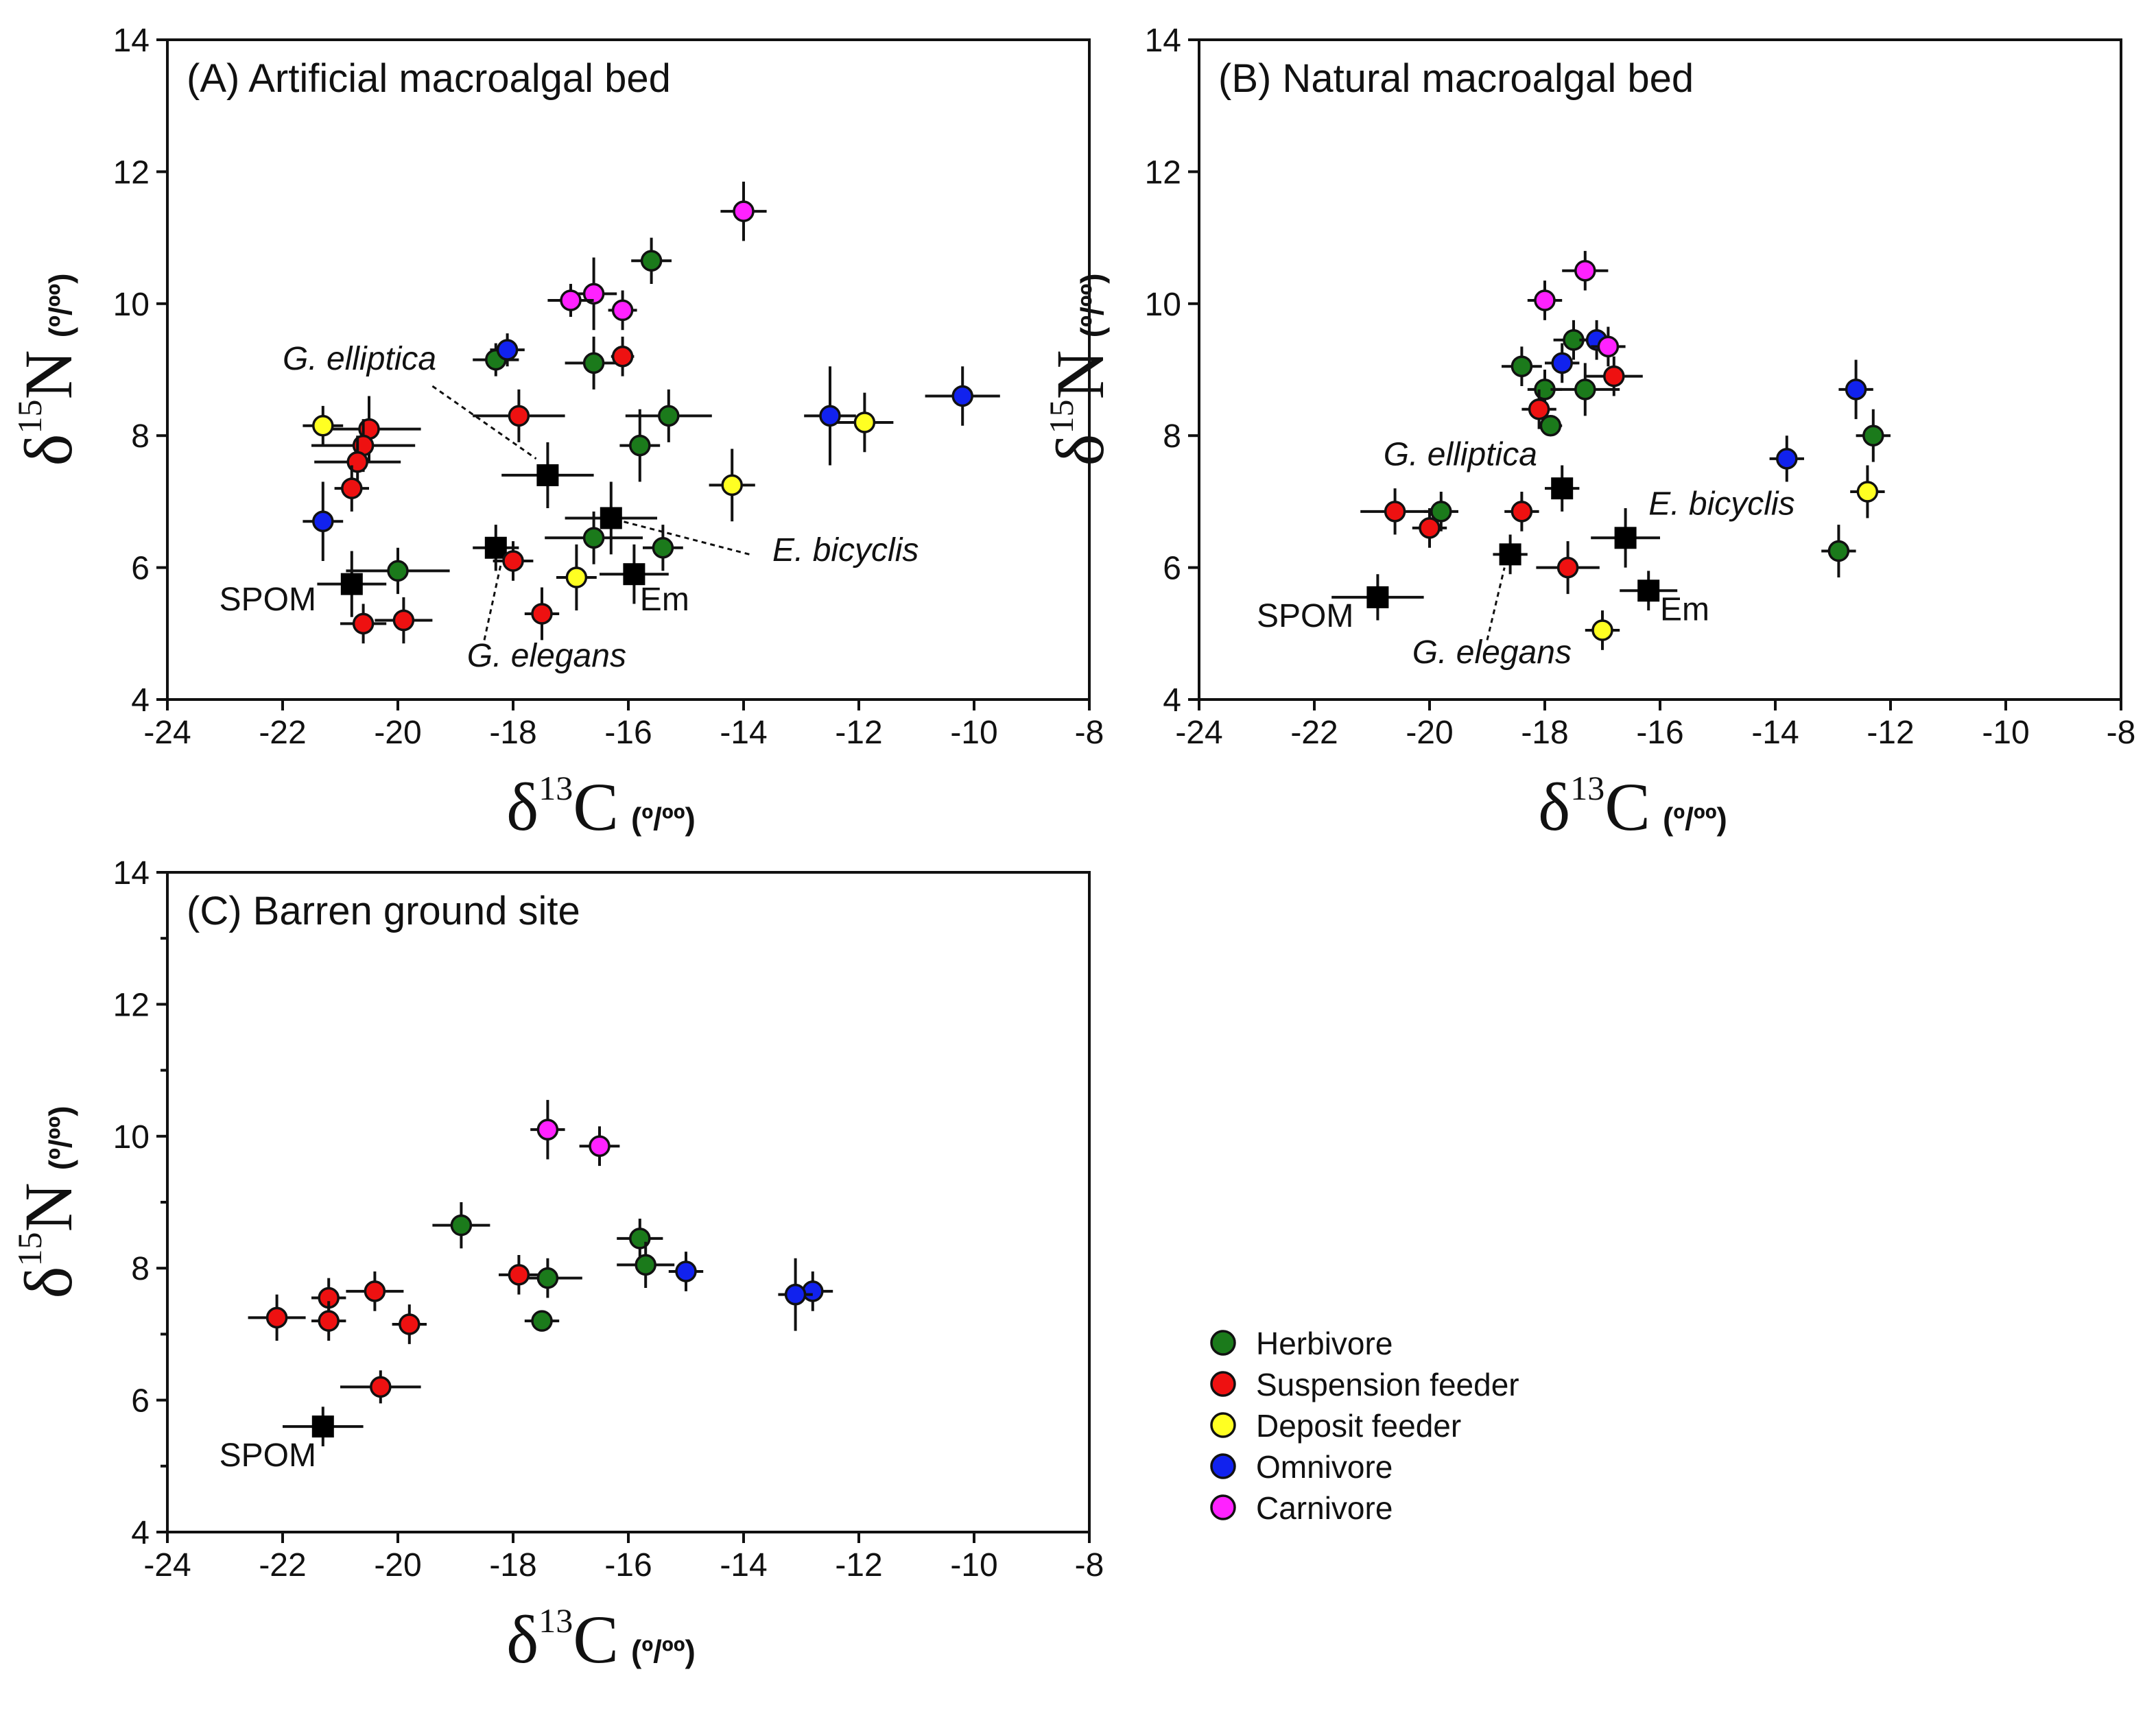 The image size is (2156, 1709). What do you see at coordinates (555, 1621) in the screenshot?
I see `x-axis-sup: 13` at bounding box center [555, 1621].